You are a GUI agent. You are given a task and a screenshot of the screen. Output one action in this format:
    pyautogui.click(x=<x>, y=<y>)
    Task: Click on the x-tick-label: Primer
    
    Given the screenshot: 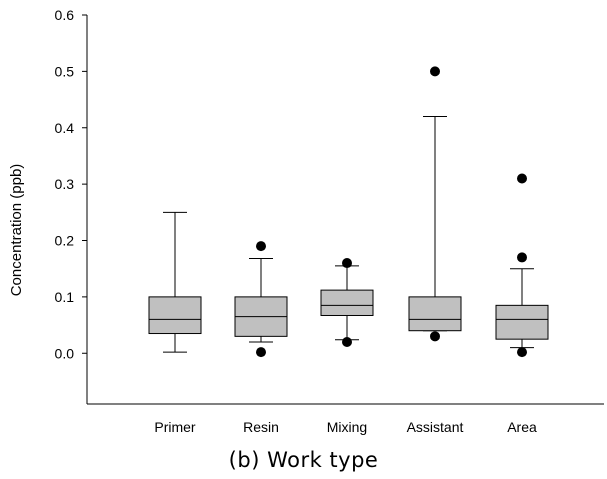 What is the action you would take?
    pyautogui.click(x=175, y=427)
    